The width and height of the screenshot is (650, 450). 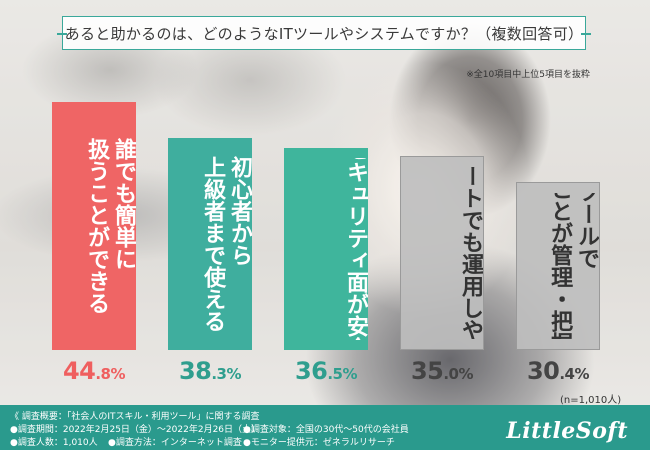 I want to click on monitor-provider: ●モニター提供元：ゼネラルリサーチ, so click(x=319, y=443).